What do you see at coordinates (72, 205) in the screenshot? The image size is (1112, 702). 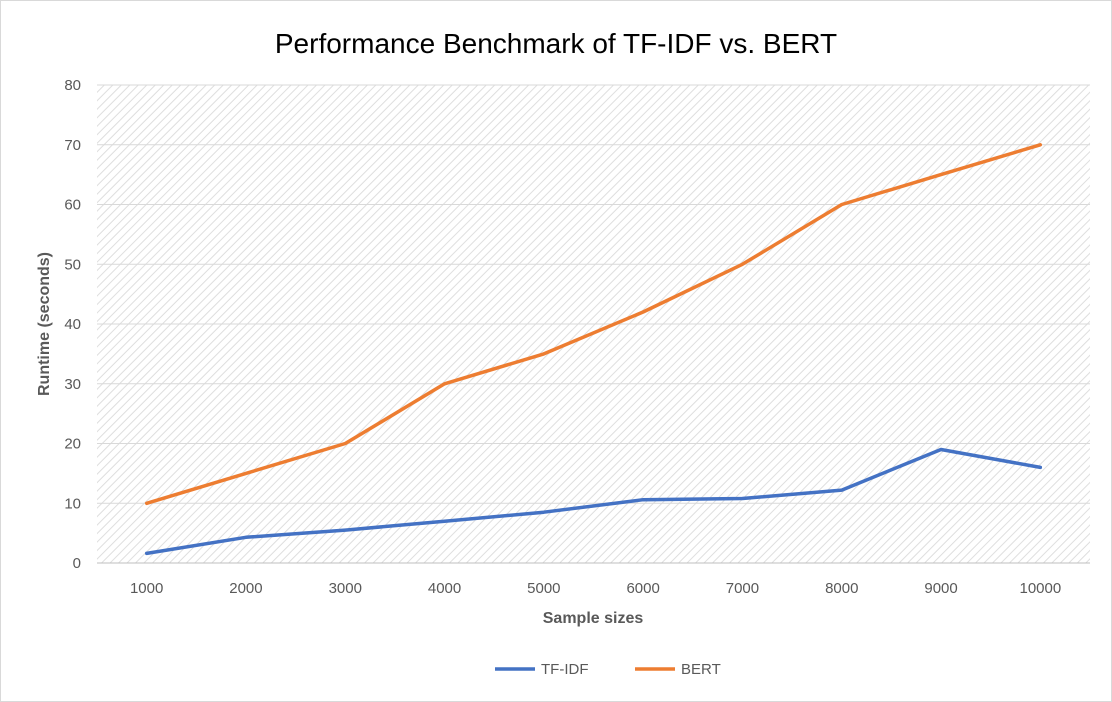 I see `y-tick-label: 60` at bounding box center [72, 205].